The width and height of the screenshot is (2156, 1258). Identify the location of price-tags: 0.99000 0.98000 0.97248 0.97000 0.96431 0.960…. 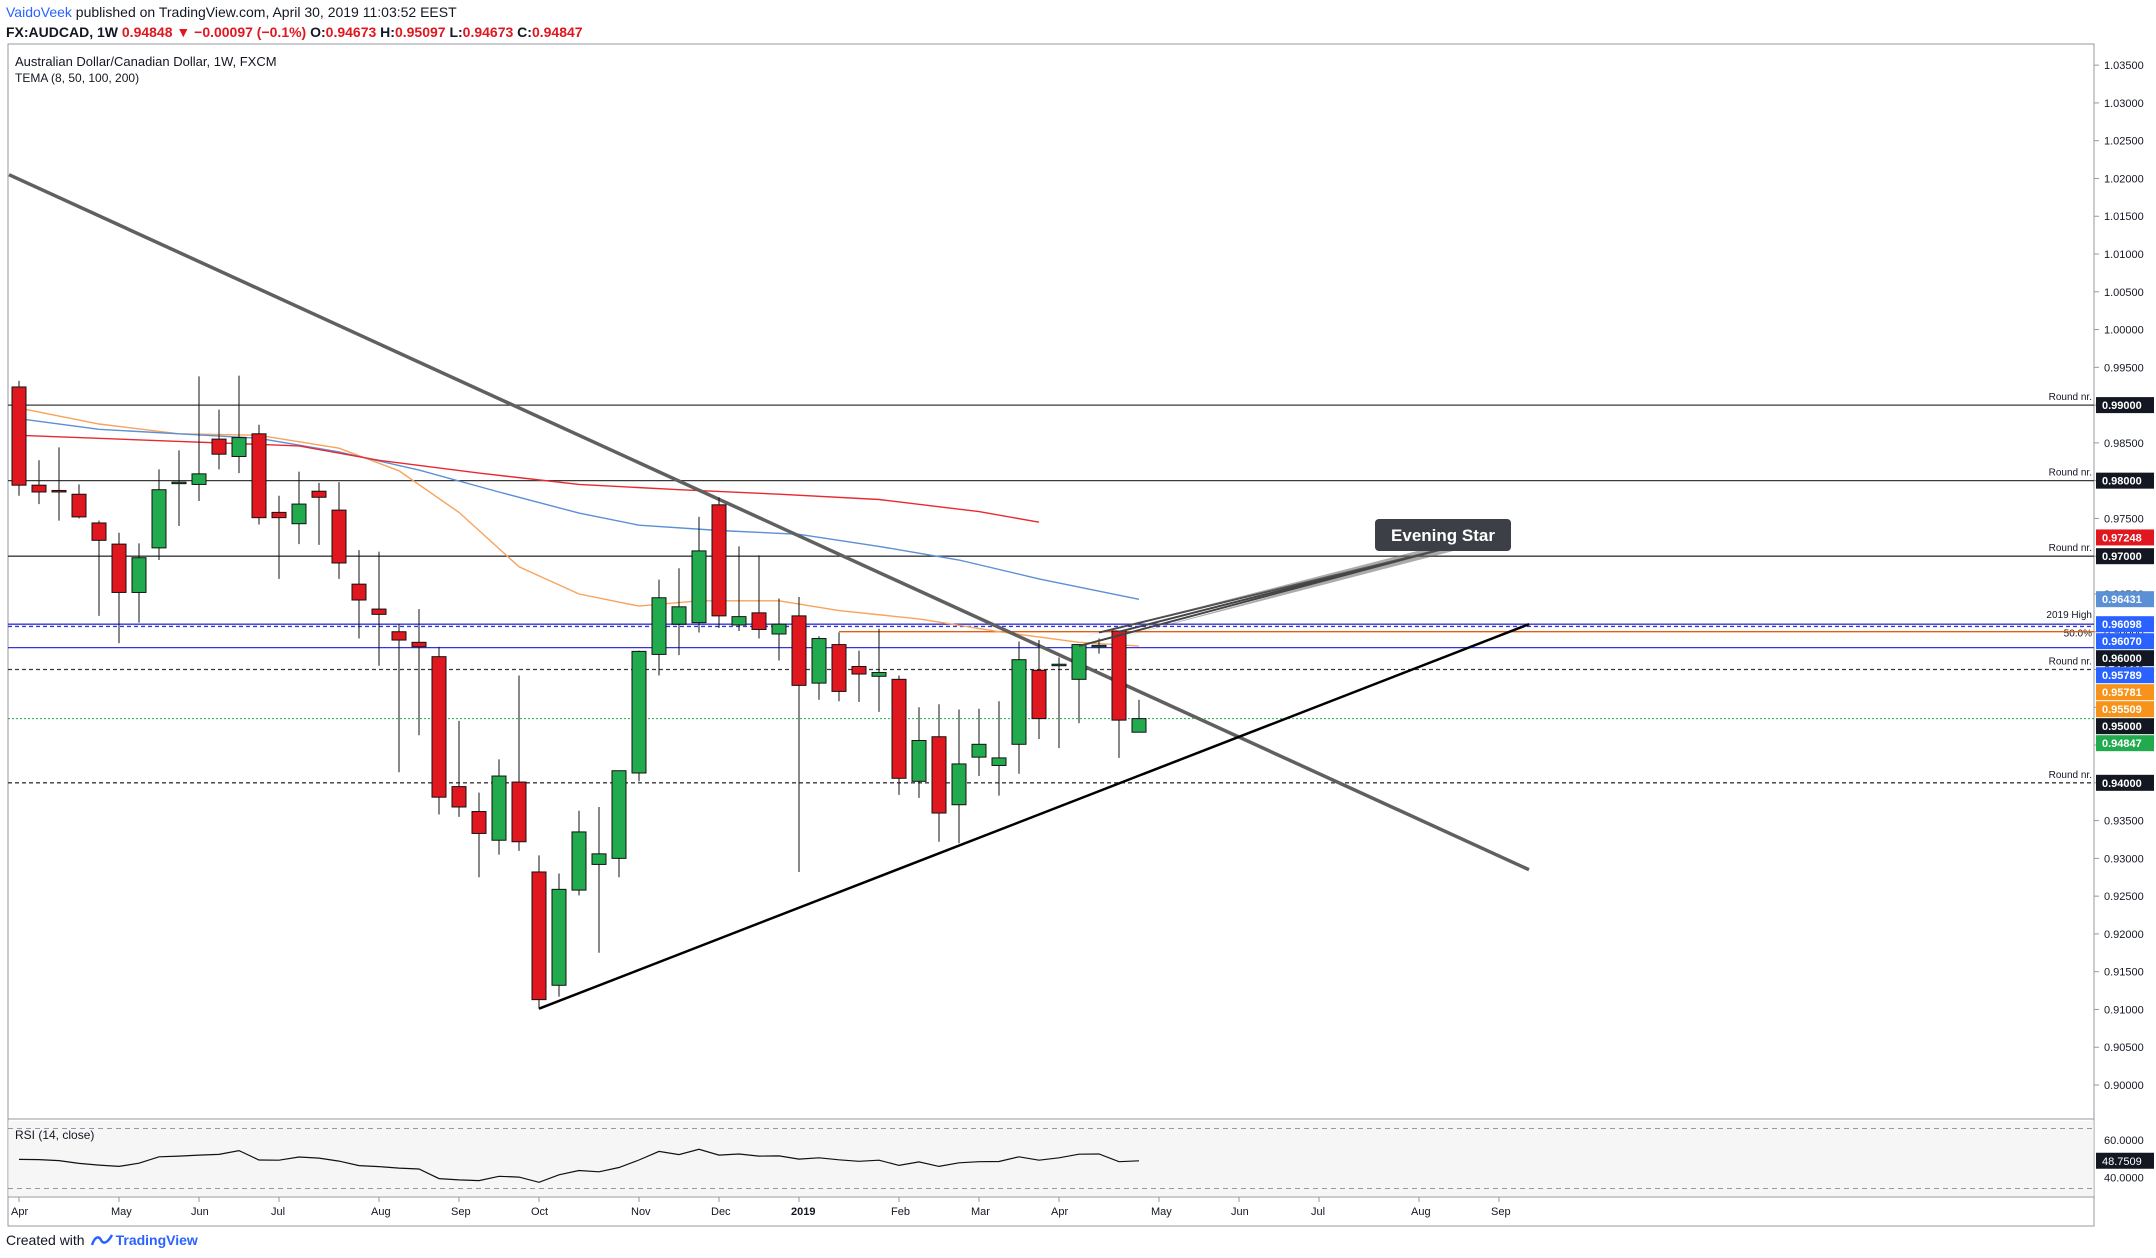
(2125, 594).